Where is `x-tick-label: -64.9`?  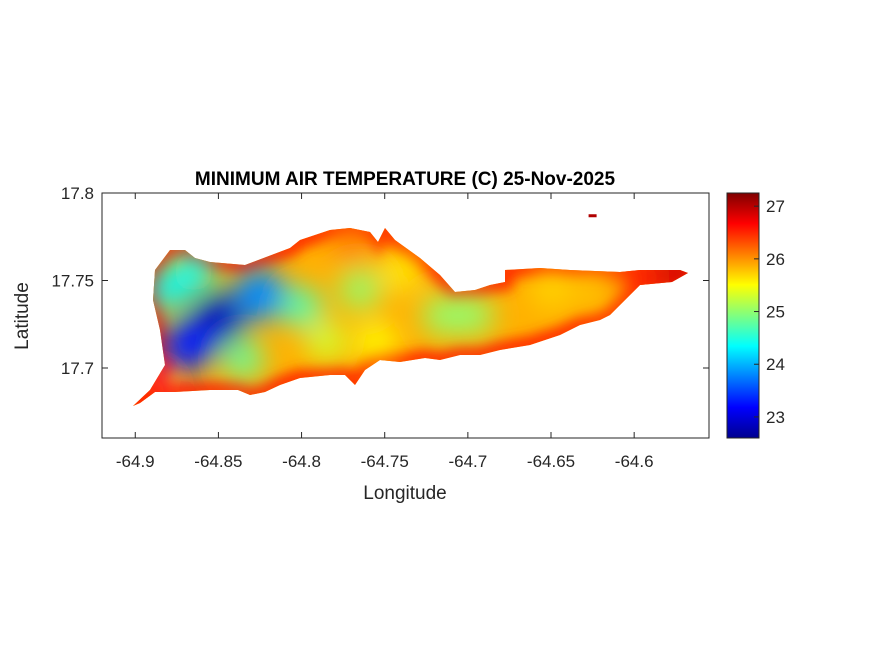
x-tick-label: -64.9 is located at coordinates (135, 461).